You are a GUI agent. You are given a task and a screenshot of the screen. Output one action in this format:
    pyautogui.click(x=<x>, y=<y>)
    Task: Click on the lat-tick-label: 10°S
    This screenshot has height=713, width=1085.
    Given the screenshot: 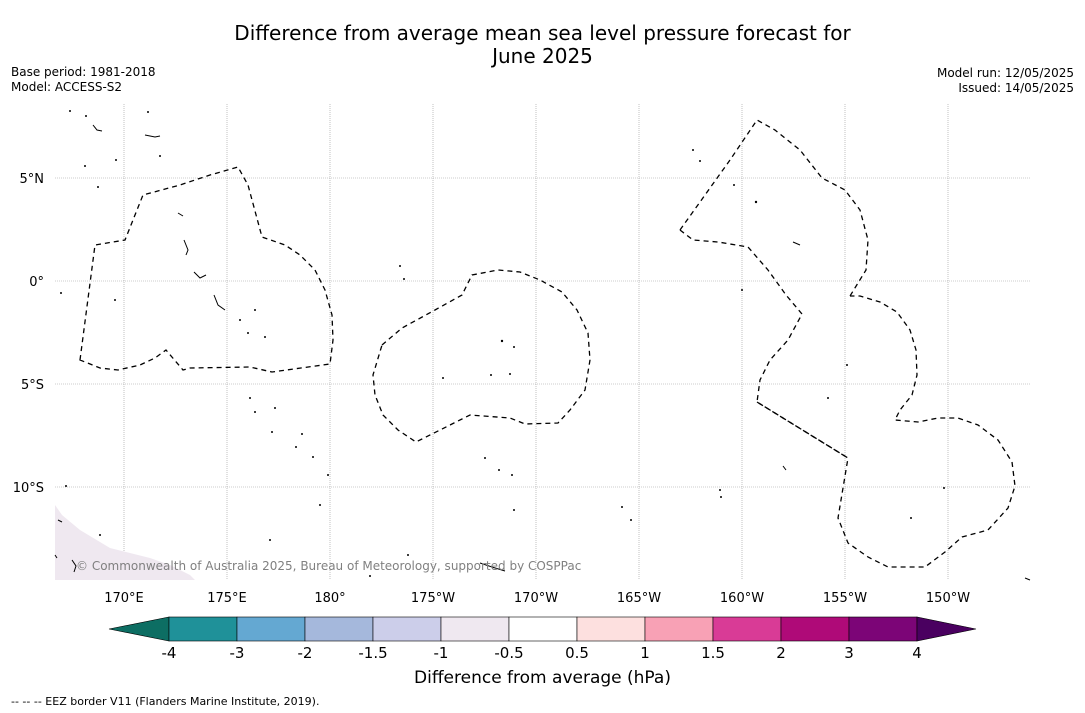 What is the action you would take?
    pyautogui.click(x=28, y=488)
    